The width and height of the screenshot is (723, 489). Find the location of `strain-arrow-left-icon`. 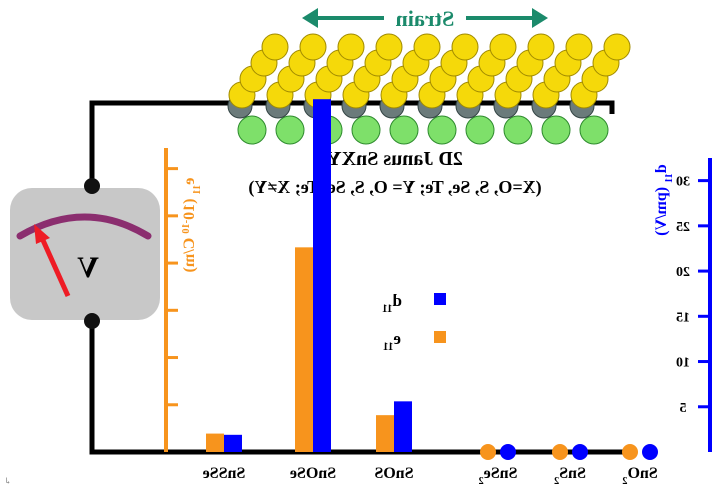

strain-arrow-left-icon is located at coordinates (310, 18).